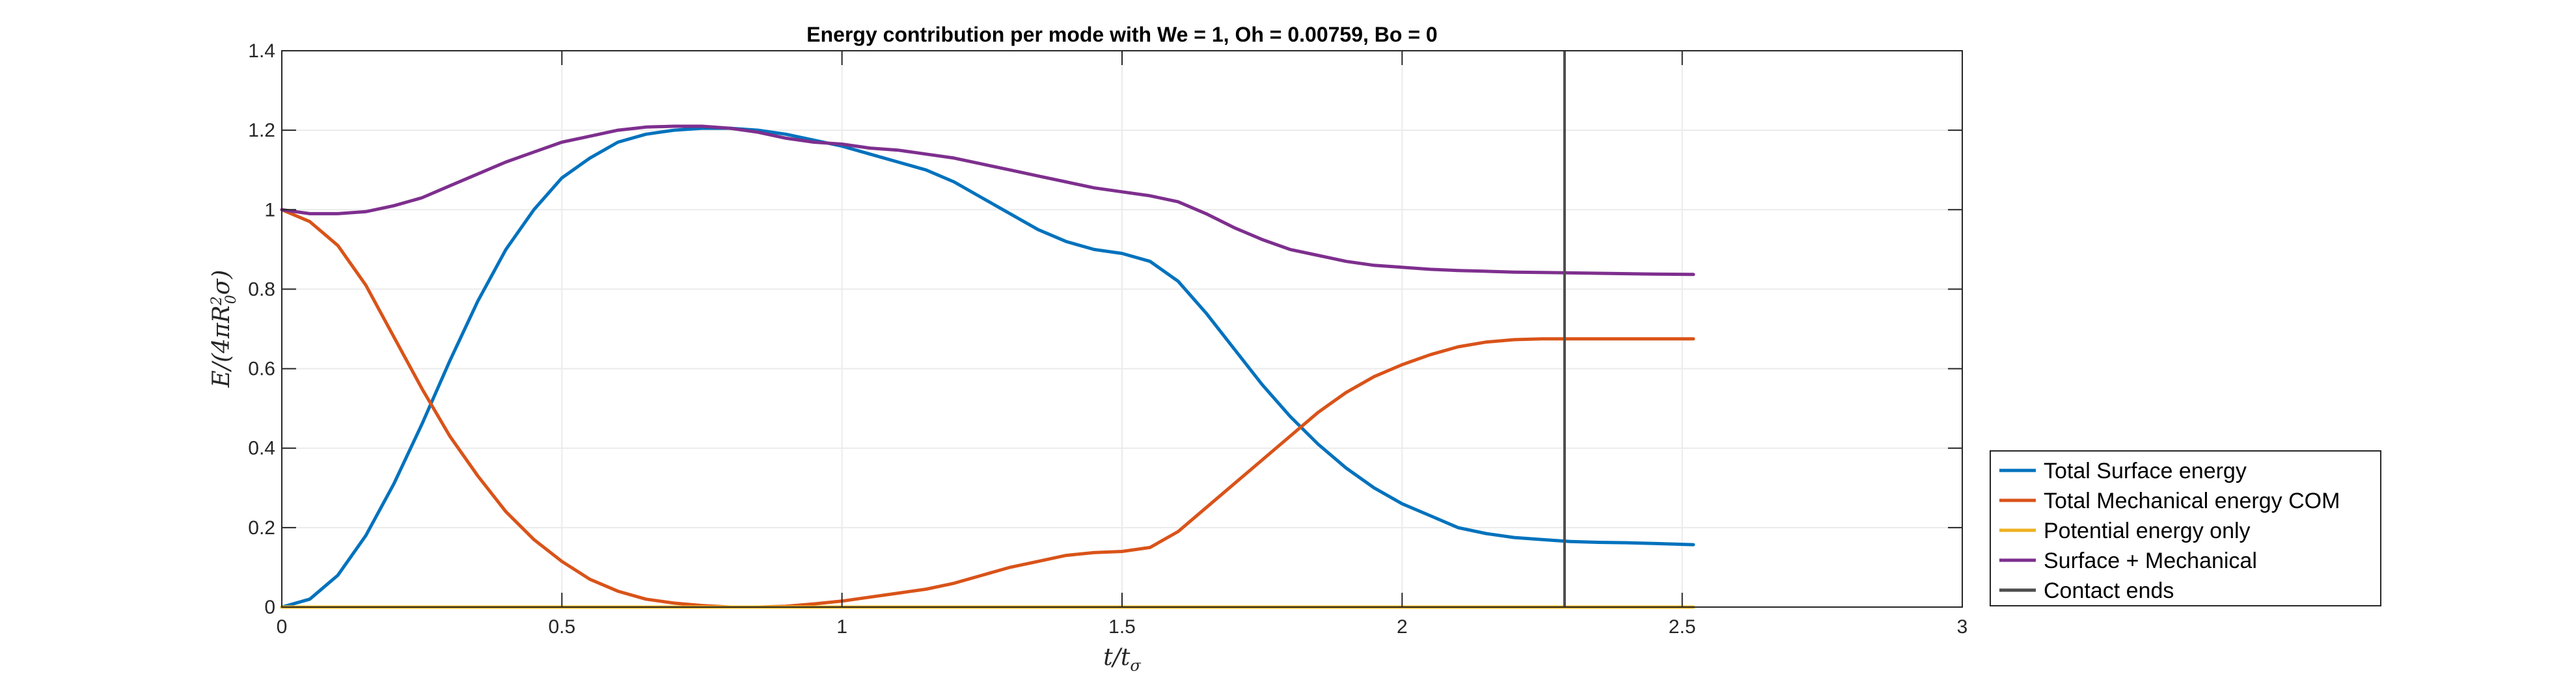 The image size is (2576, 678). What do you see at coordinates (282, 627) in the screenshot?
I see `x-tick-label: 0` at bounding box center [282, 627].